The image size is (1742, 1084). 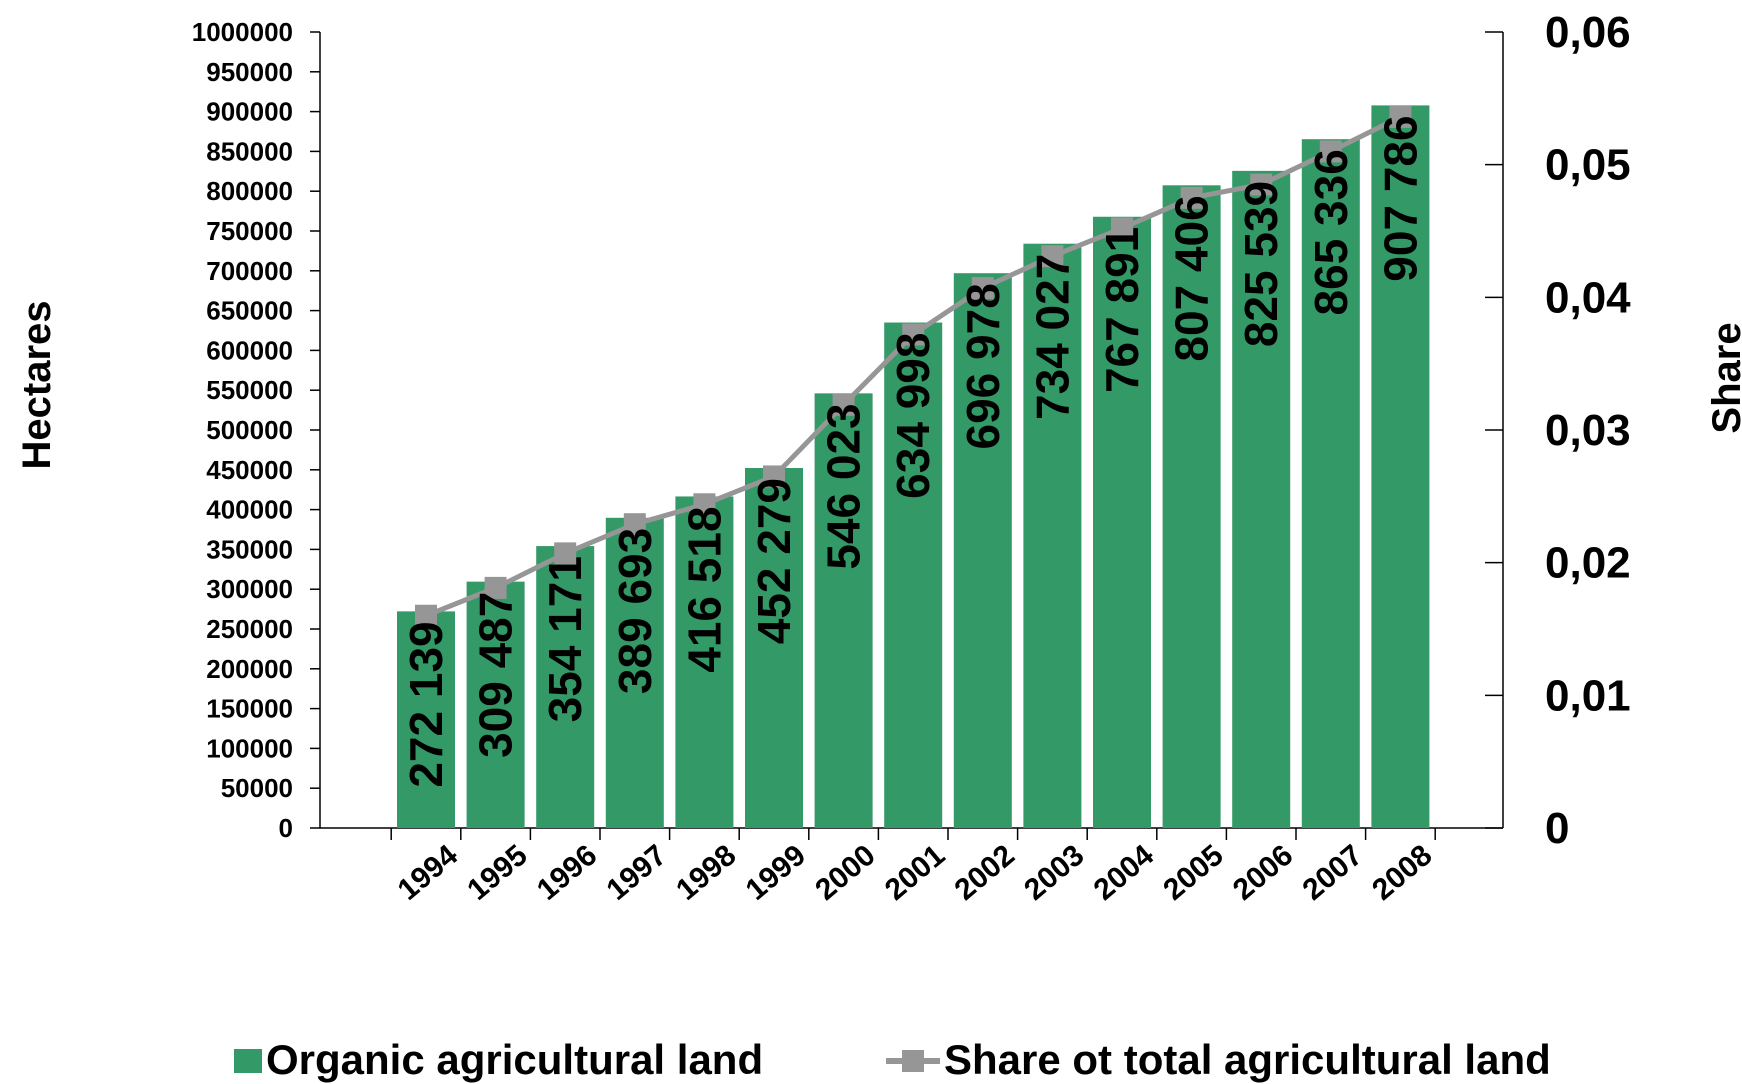 I want to click on bar-data-label: 354 171, so click(x=565, y=639).